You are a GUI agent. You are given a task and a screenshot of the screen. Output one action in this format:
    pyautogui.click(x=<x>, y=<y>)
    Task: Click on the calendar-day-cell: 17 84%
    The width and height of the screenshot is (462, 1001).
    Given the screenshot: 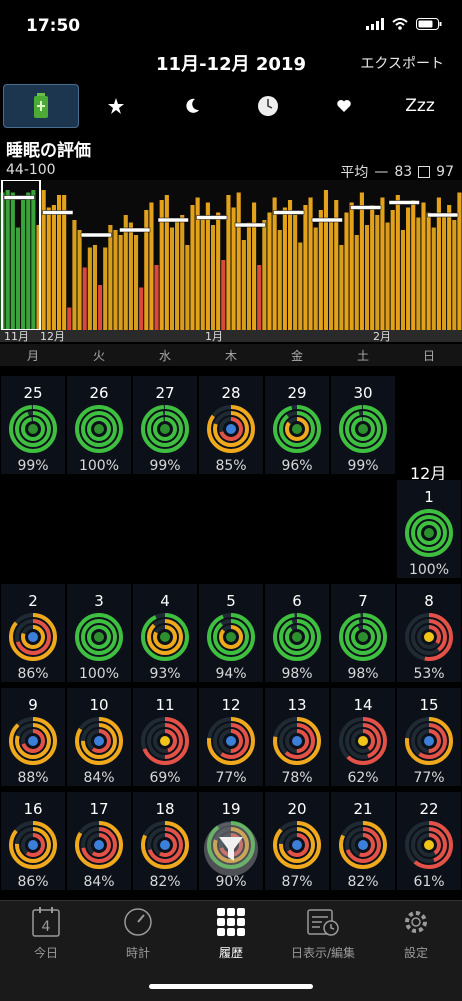 What is the action you would take?
    pyautogui.click(x=99, y=841)
    